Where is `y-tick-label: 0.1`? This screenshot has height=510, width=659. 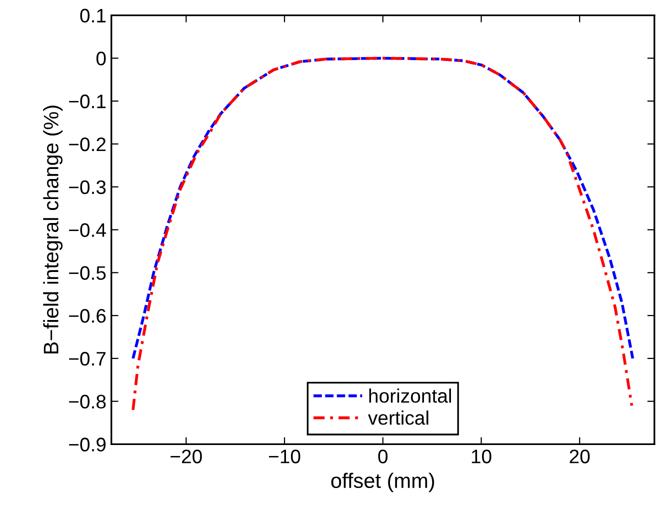
y-tick-label: 0.1 is located at coordinates (93, 15).